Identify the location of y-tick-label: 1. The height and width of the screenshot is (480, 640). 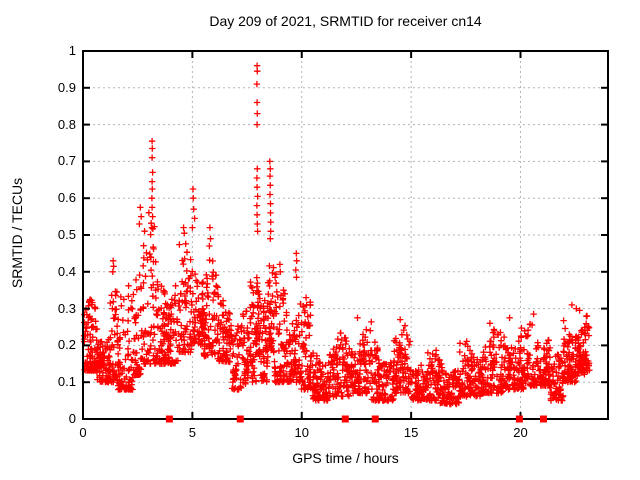
(72, 50).